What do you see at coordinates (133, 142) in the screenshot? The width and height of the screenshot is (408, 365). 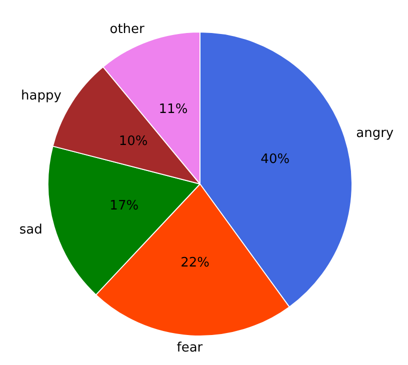 I see `data-label: 10%` at bounding box center [133, 142].